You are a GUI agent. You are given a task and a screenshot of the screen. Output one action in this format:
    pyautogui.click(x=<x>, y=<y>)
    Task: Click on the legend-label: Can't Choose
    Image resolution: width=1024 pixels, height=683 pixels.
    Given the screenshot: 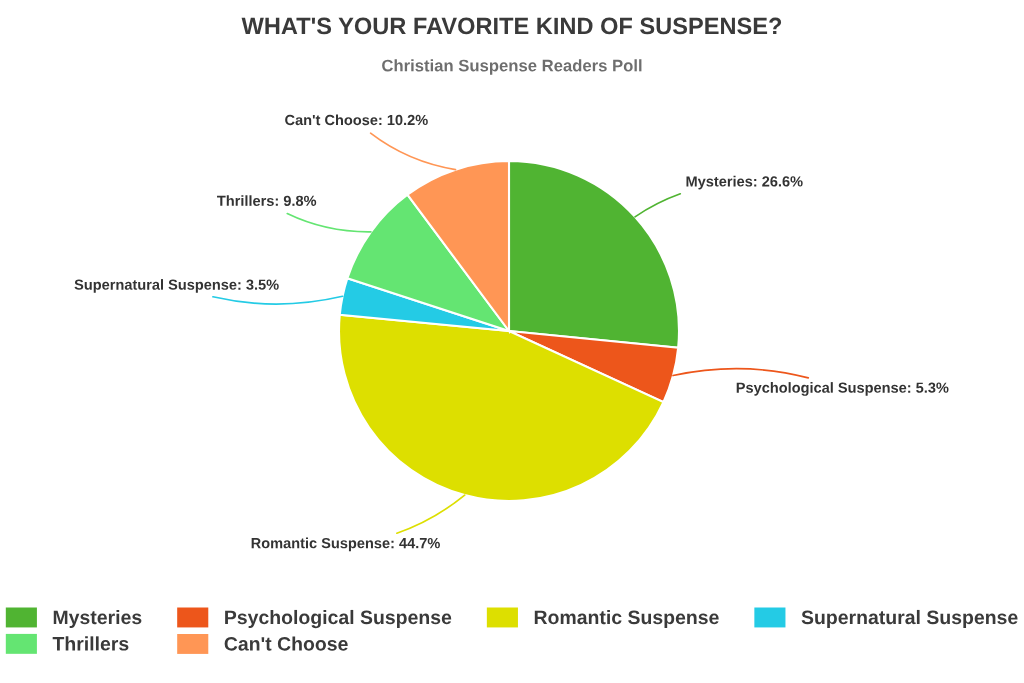 What is the action you would take?
    pyautogui.click(x=286, y=643)
    